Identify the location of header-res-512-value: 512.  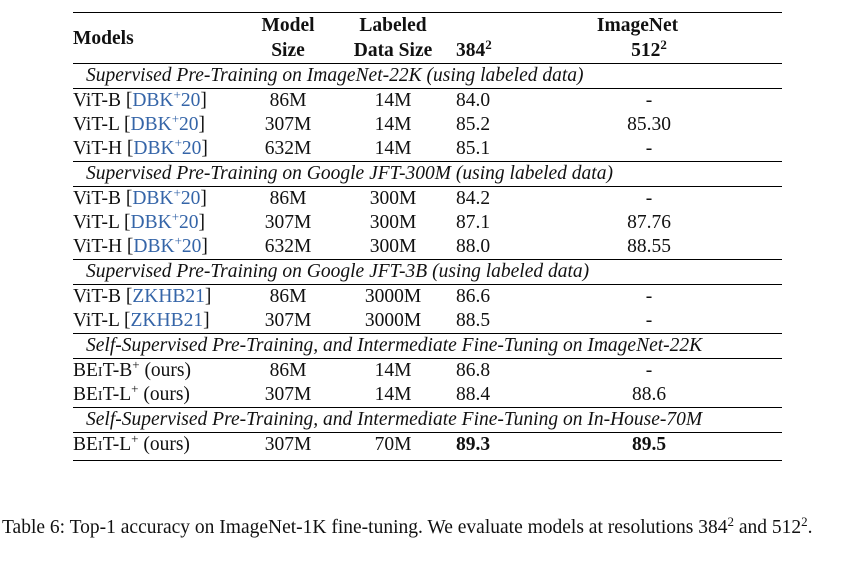
(646, 50).